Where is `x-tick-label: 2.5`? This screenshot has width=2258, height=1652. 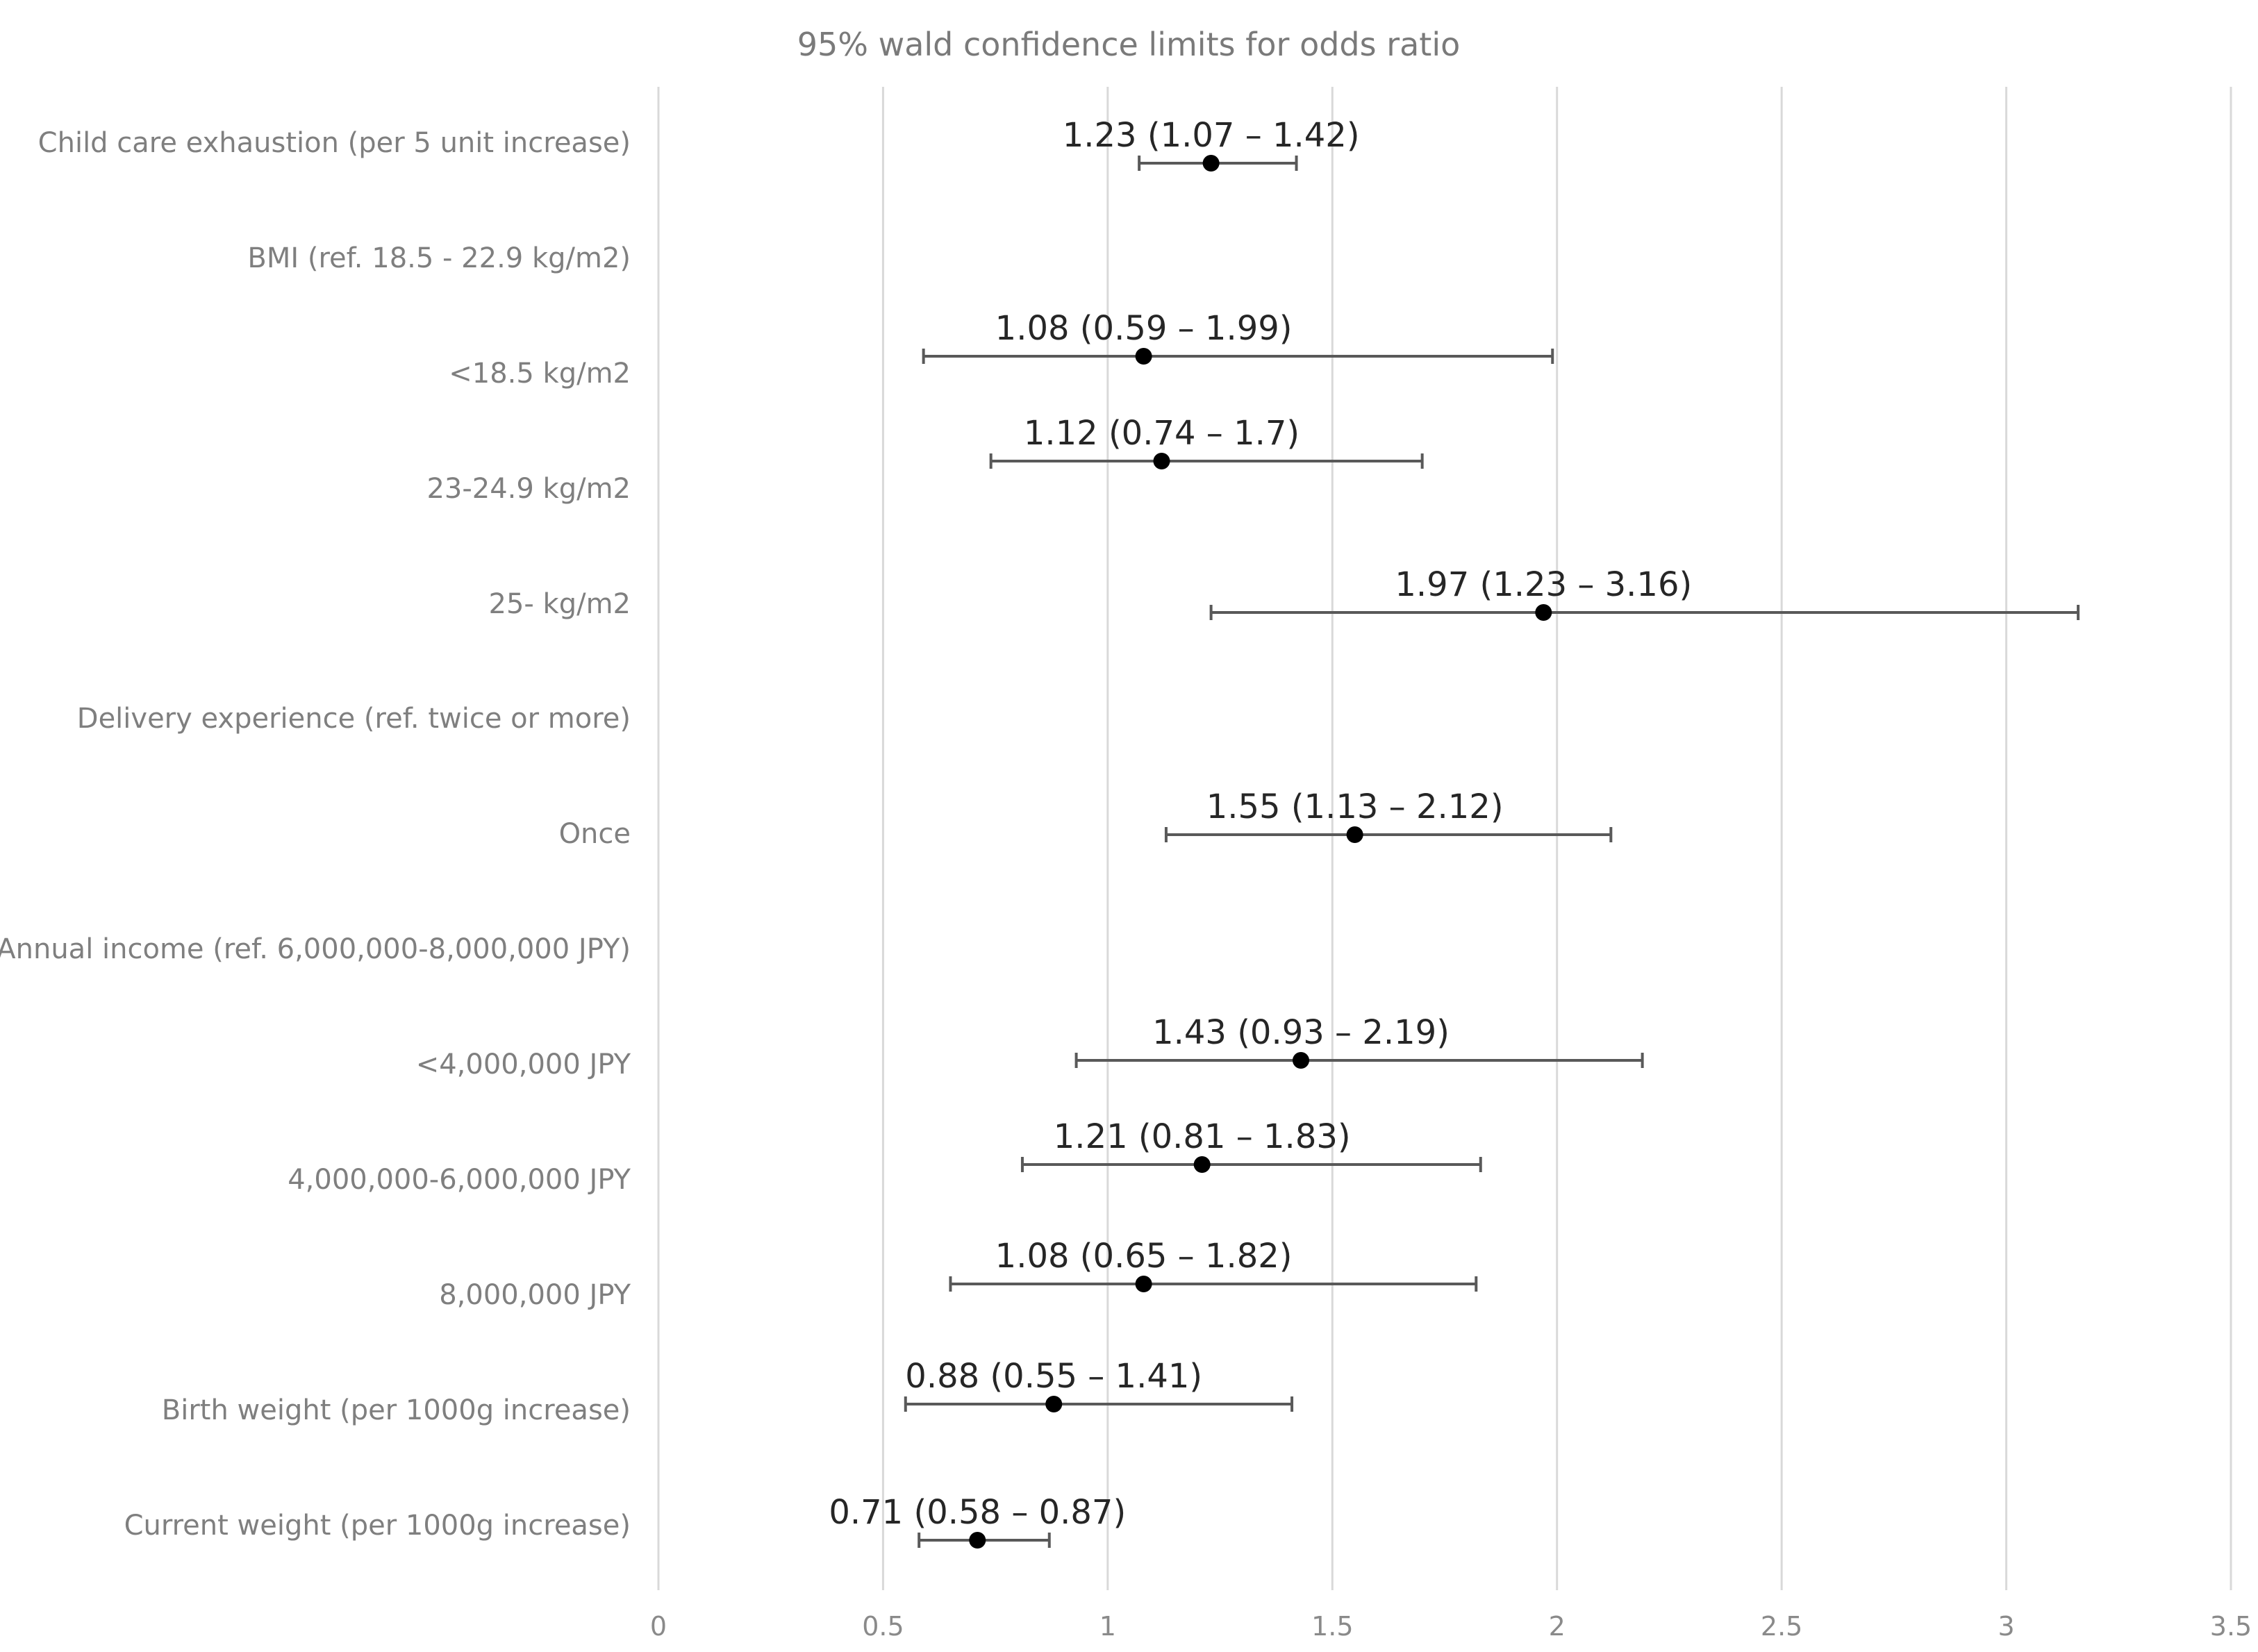
x-tick-label: 2.5 is located at coordinates (1781, 1626).